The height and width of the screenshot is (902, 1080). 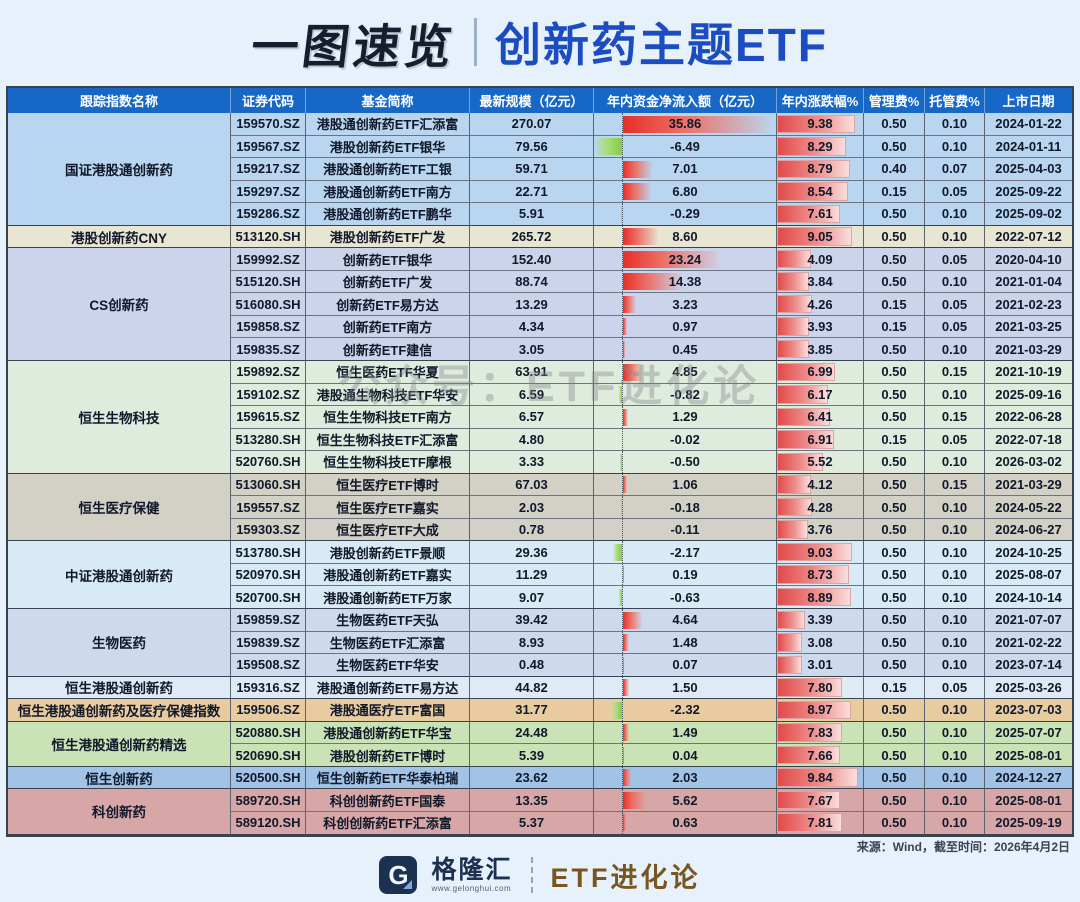 I want to click on cell-list-date: 2023-07-14, so click(x=1028, y=665).